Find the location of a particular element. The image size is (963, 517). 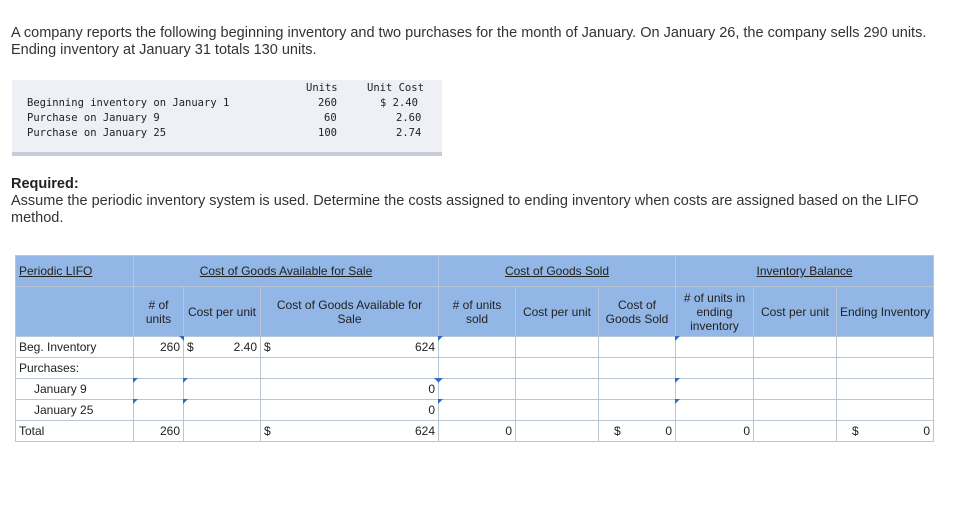

total-cost-blank is located at coordinates (222, 431).